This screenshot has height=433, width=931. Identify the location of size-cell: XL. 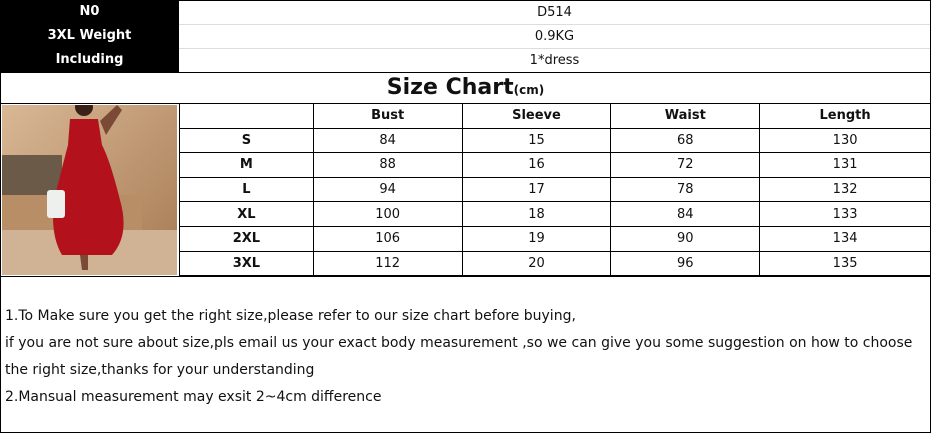
(246, 214).